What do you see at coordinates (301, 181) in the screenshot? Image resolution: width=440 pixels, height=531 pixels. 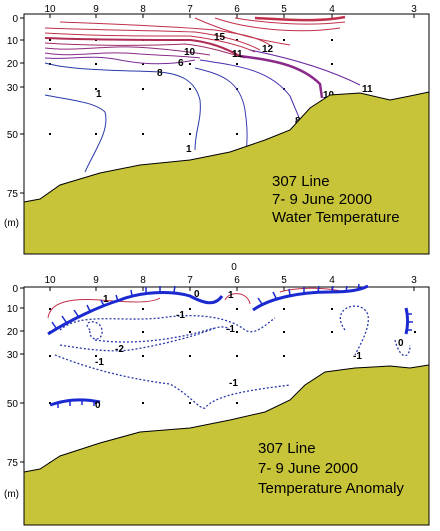 I see `top-title-line1: 307 Line` at bounding box center [301, 181].